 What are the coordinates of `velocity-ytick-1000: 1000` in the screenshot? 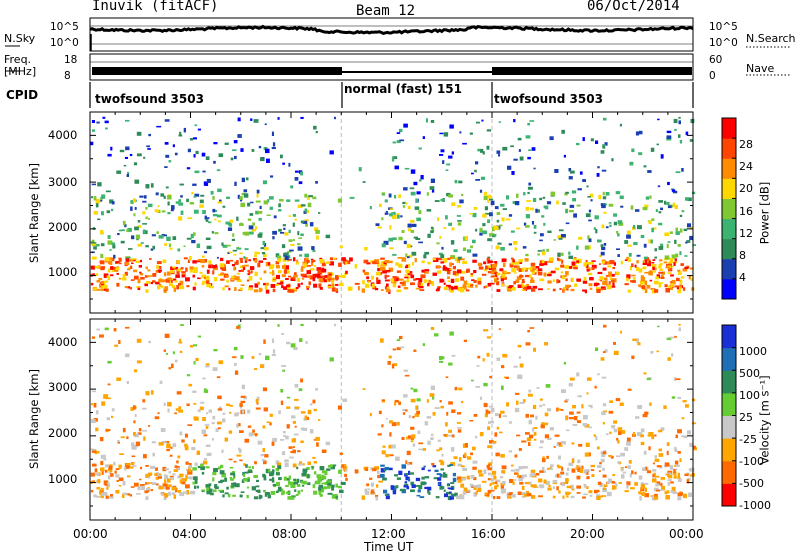 It's located at (63, 479).